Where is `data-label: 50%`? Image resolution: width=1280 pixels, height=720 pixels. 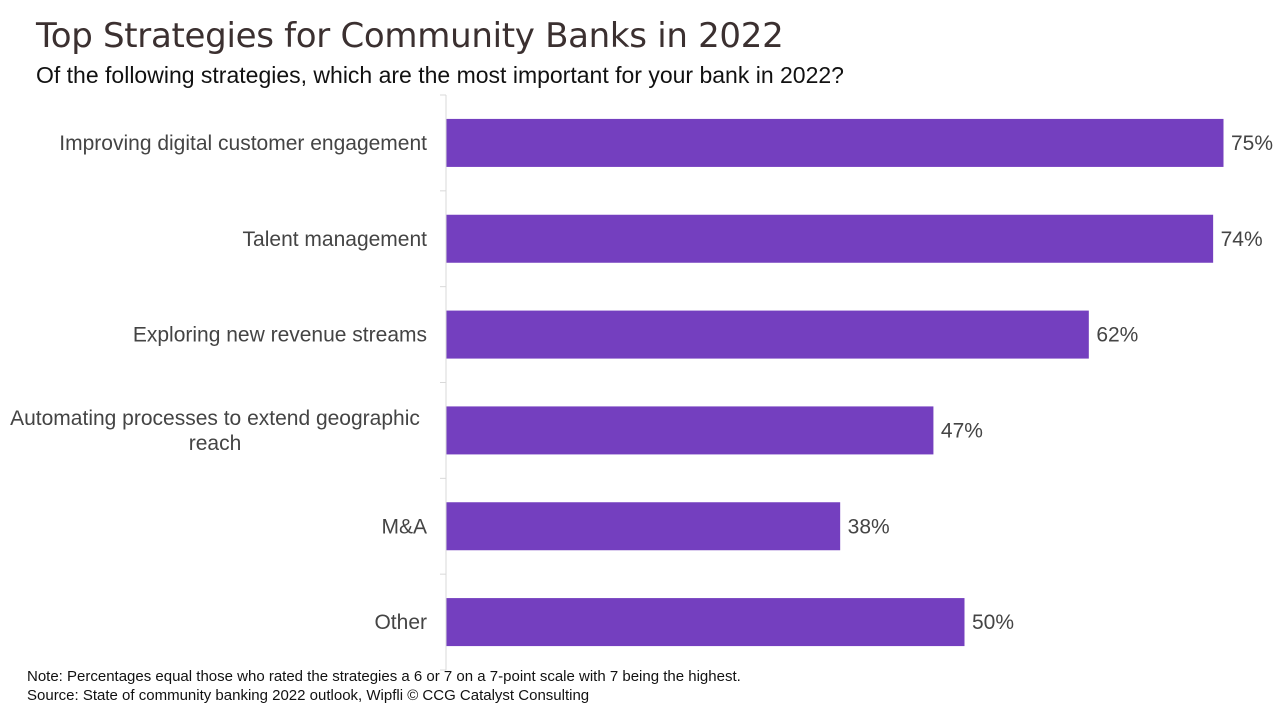
data-label: 50% is located at coordinates (993, 622).